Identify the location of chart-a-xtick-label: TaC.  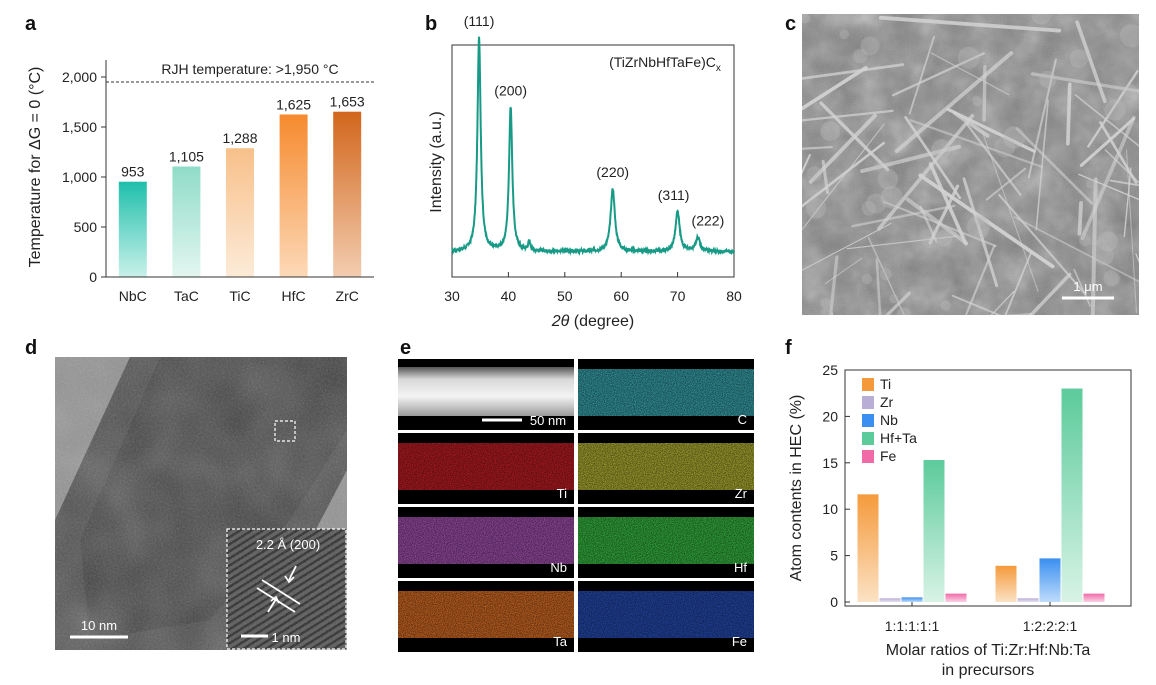
(186, 296).